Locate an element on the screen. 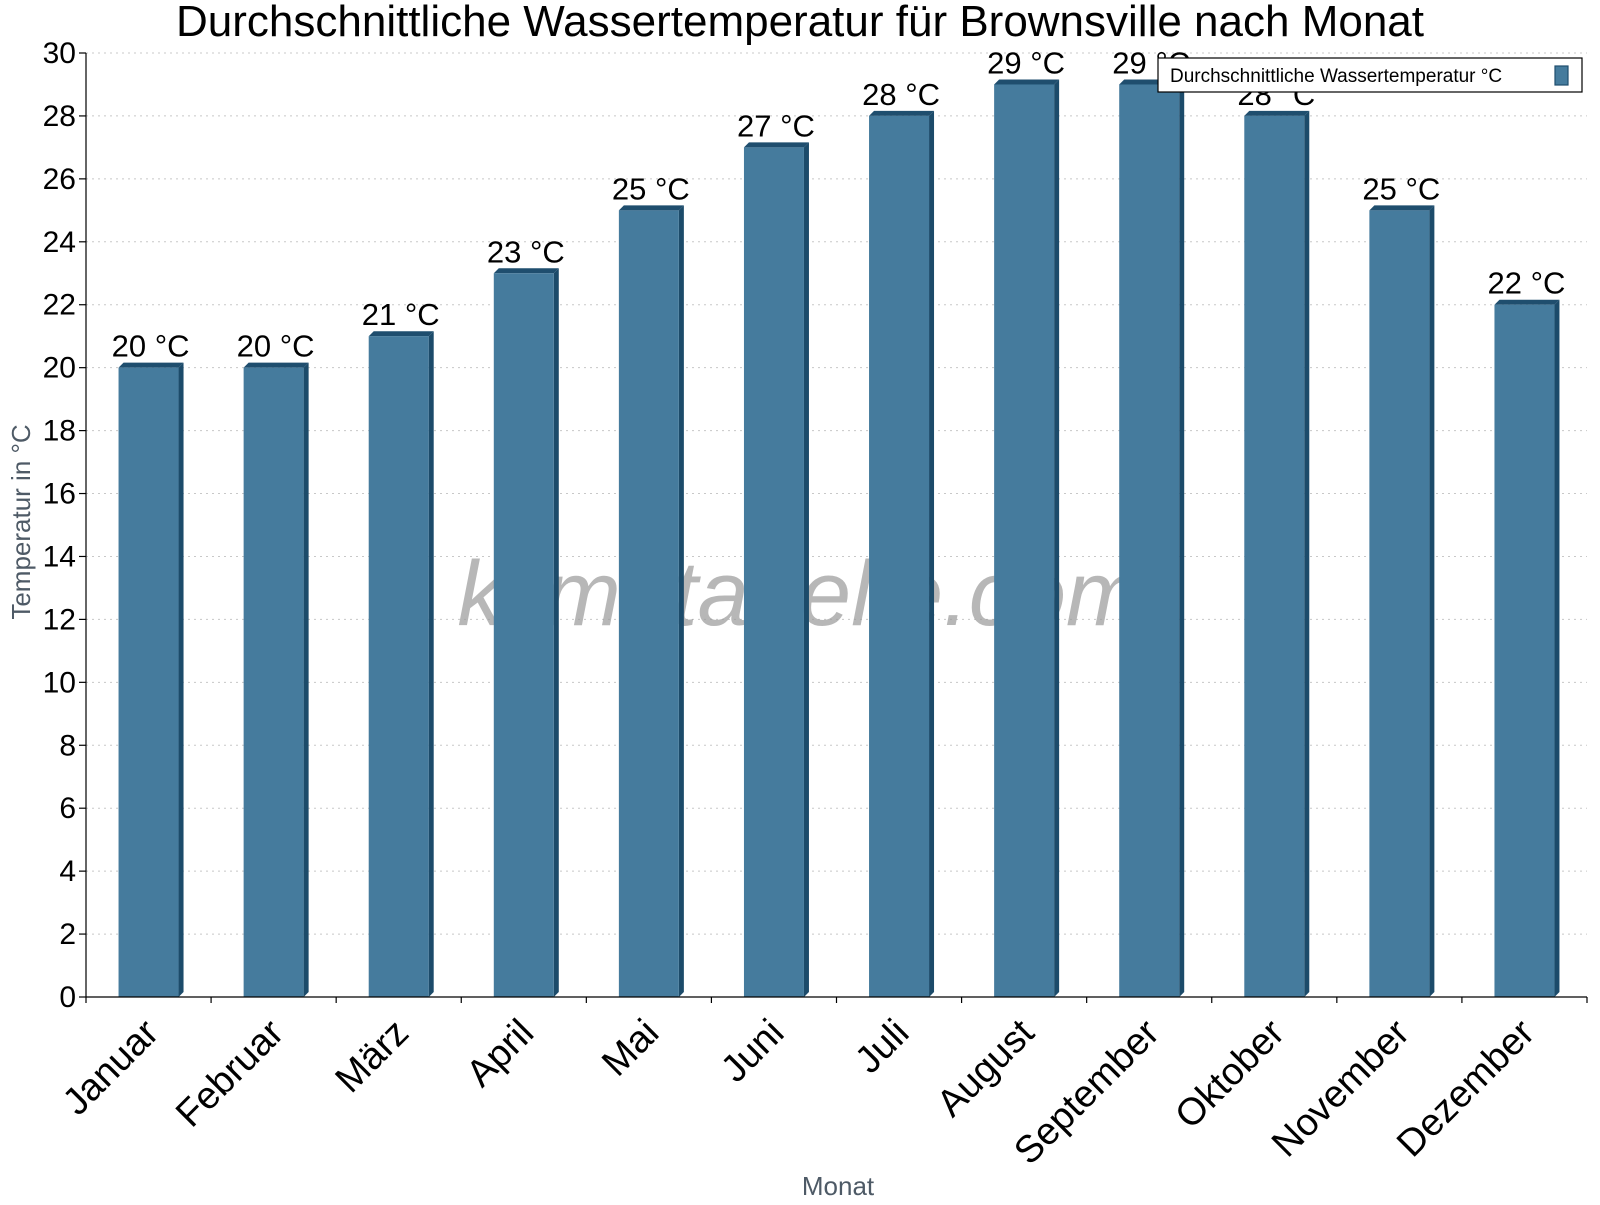  bar-november is located at coordinates (1402, 601).